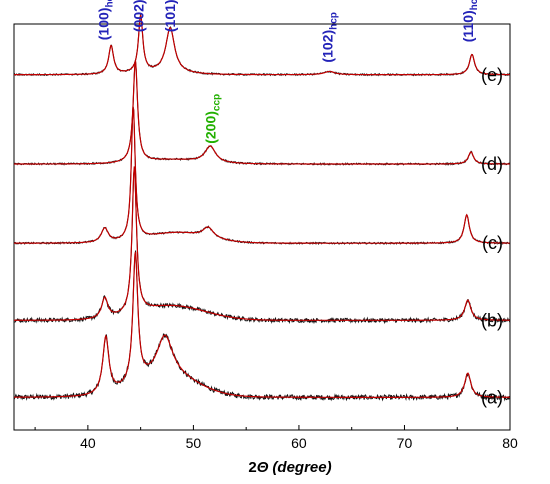 This screenshot has width=550, height=484. I want to click on peak-label: (101)hcp, so click(172, 16).